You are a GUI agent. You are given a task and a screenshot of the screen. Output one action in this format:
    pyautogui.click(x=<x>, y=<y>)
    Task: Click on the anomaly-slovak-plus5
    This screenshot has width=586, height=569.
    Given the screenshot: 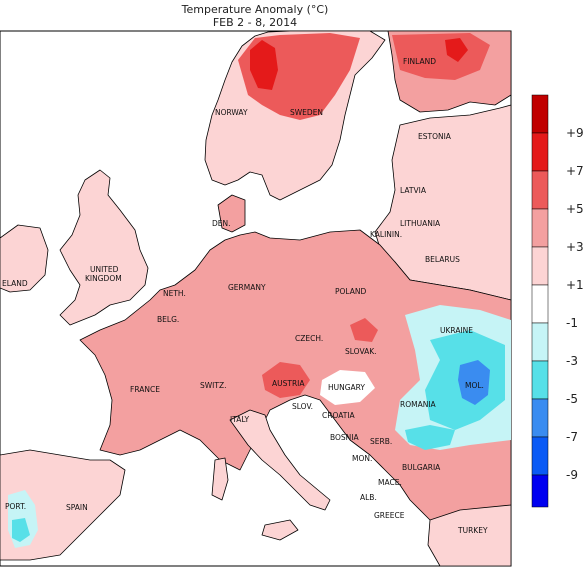 What is the action you would take?
    pyautogui.click(x=364, y=330)
    